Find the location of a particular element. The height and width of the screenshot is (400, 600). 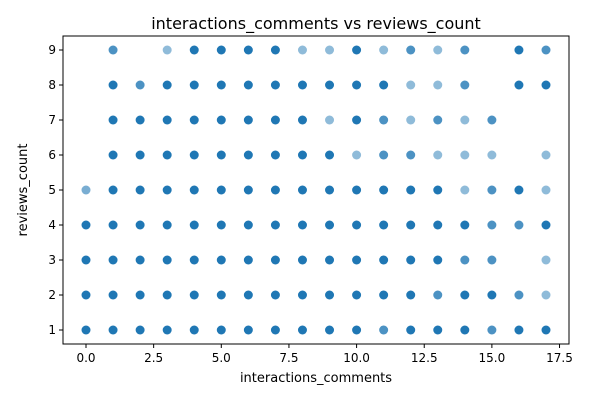

x-tick-label: 15.0 is located at coordinates (492, 358).